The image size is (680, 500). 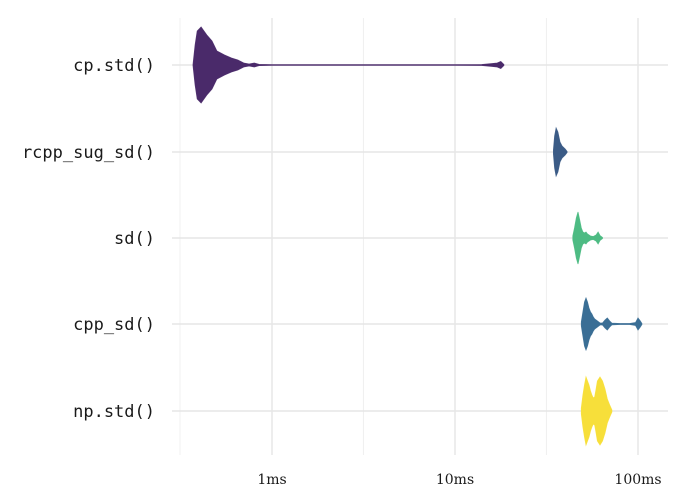 What do you see at coordinates (114, 66) in the screenshot?
I see `y-tick-label: cp.std()` at bounding box center [114, 66].